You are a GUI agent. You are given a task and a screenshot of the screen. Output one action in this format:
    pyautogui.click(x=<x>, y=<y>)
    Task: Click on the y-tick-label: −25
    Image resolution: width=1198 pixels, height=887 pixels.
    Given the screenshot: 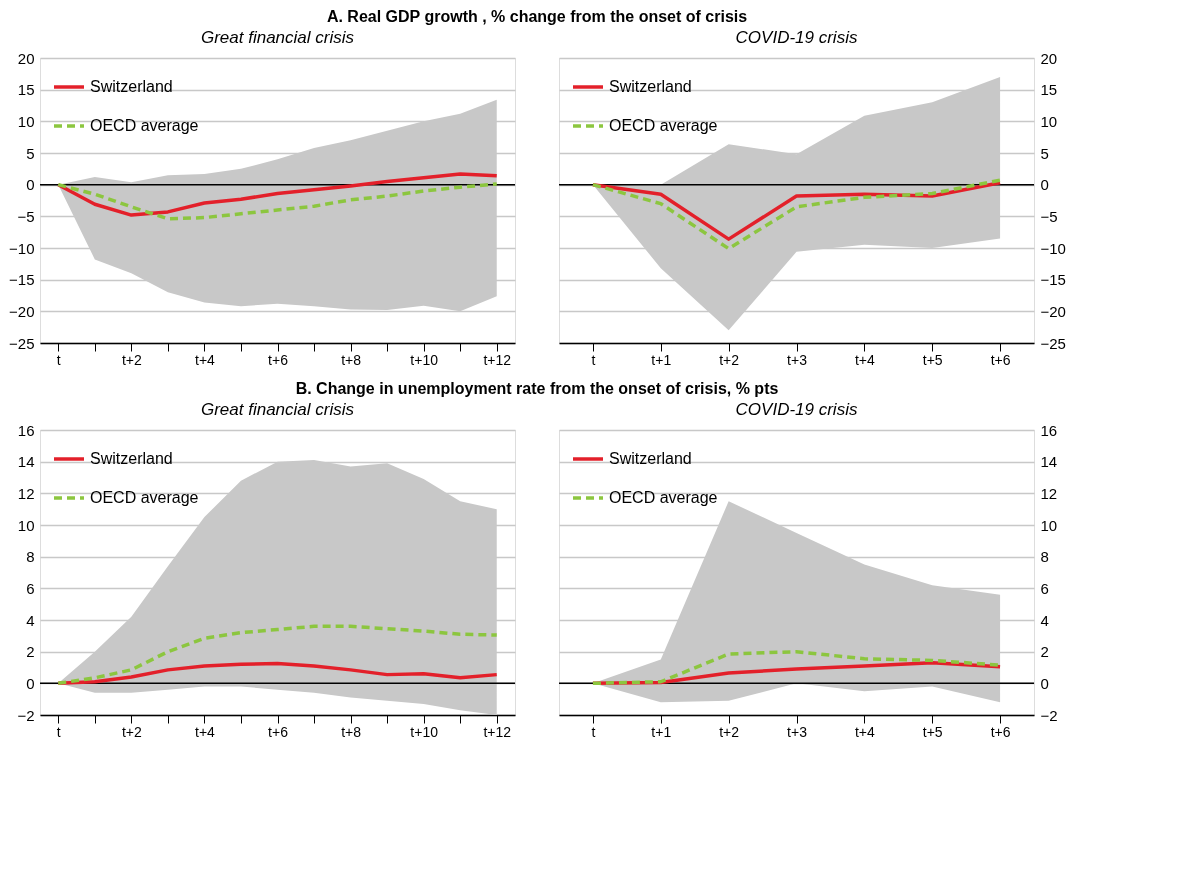 What is the action you would take?
    pyautogui.click(x=22, y=343)
    